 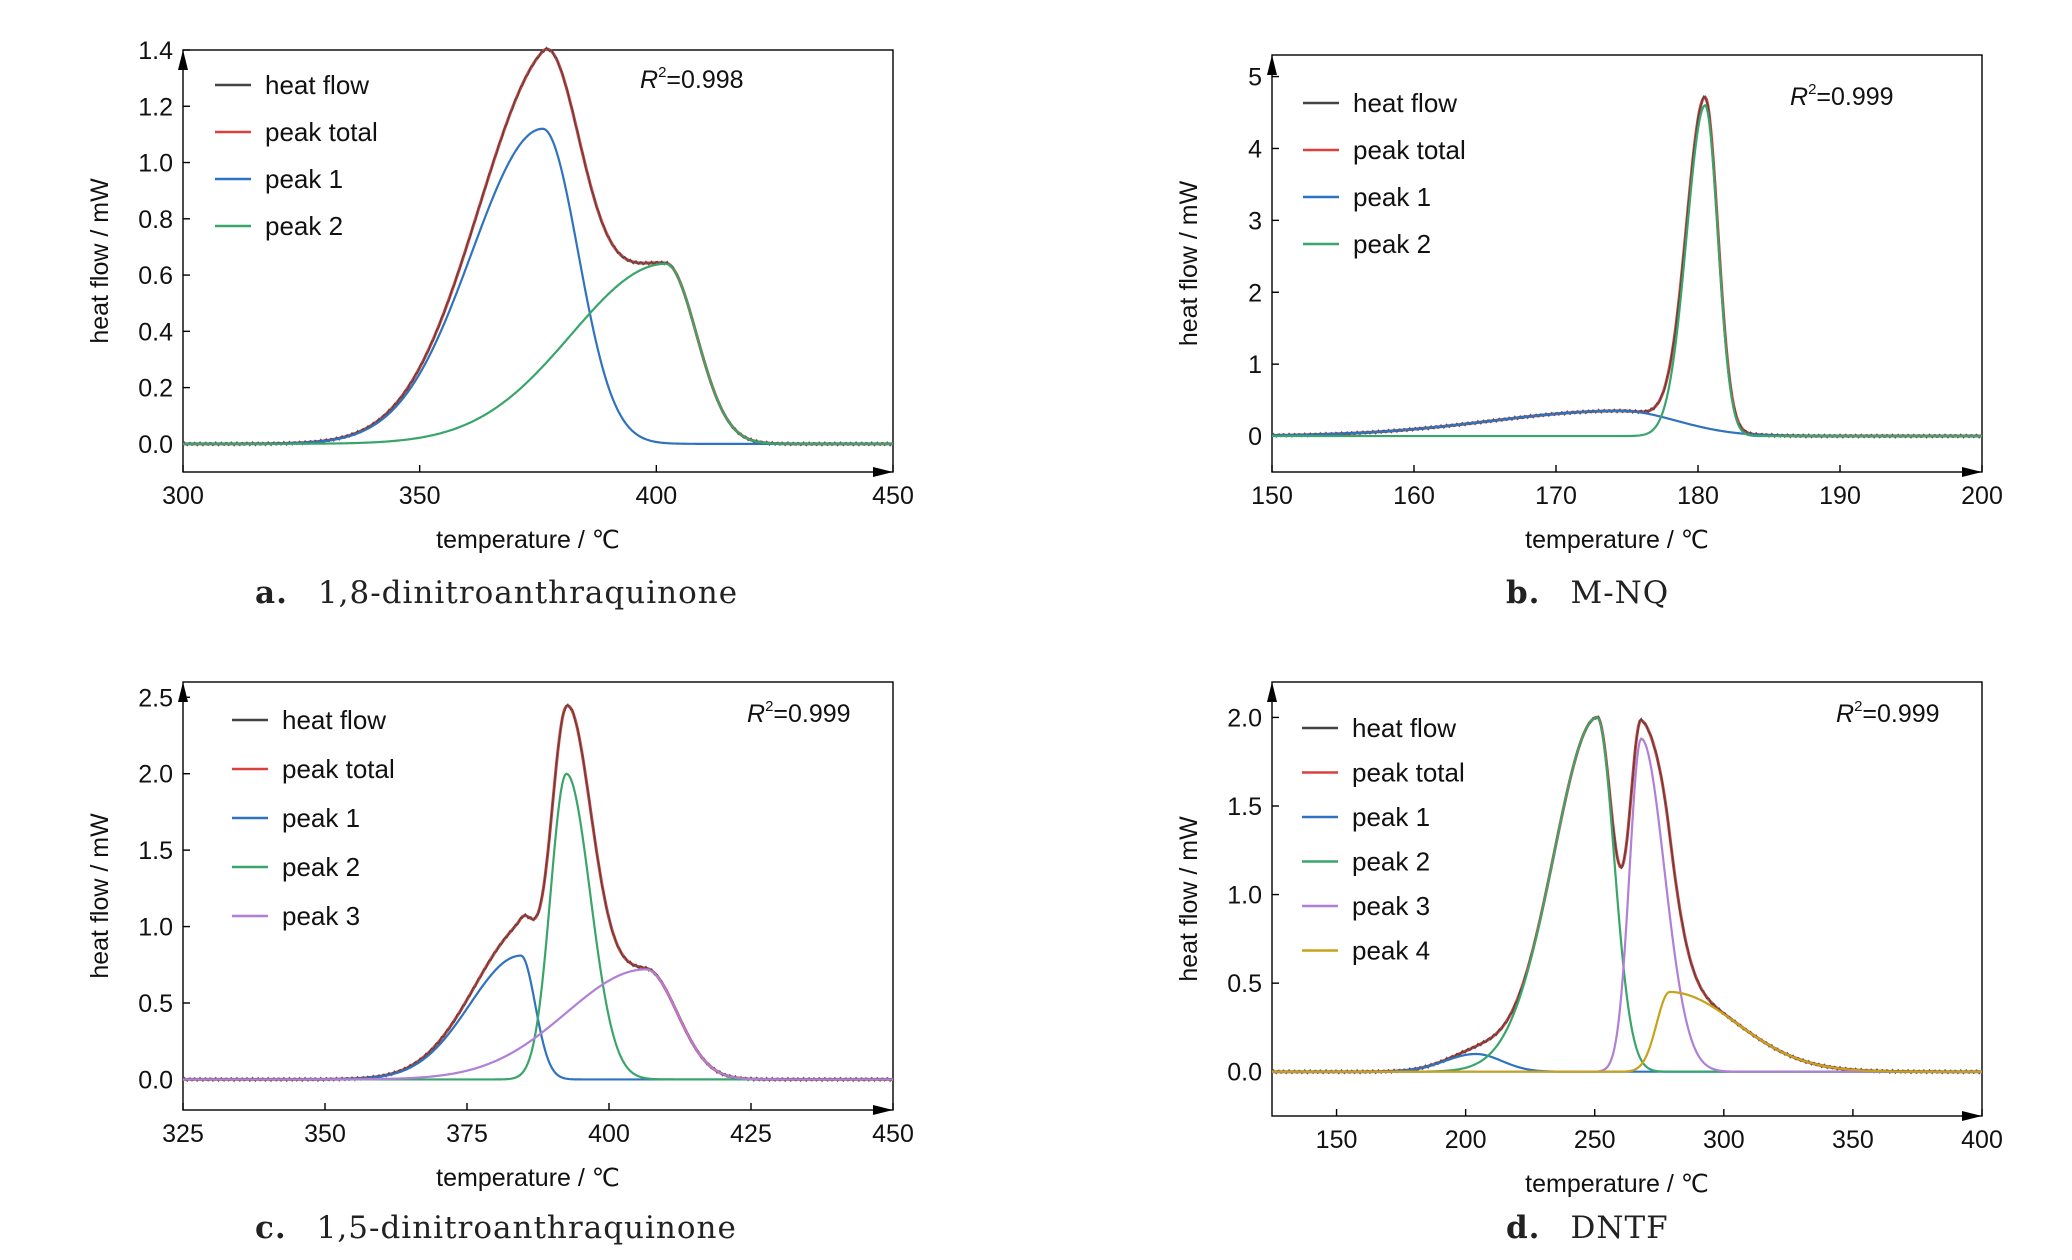 What do you see at coordinates (183, 1134) in the screenshot?
I see `x-tick-label: 325` at bounding box center [183, 1134].